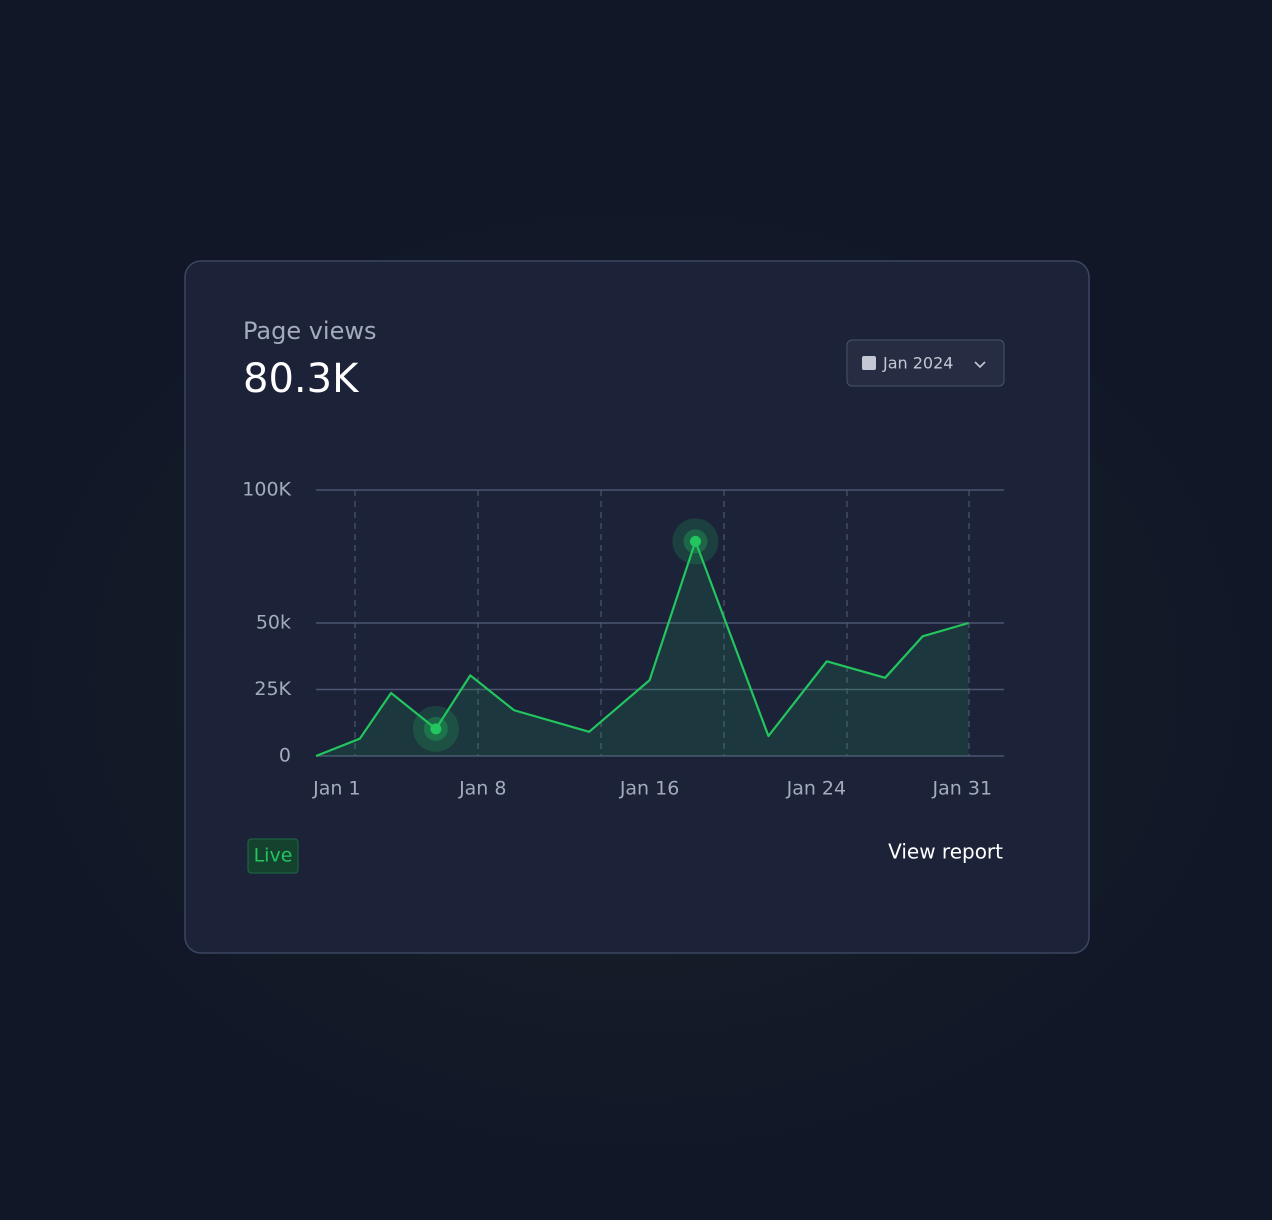 The image size is (1272, 1220). I want to click on x-tick-label: Jan 24, so click(816, 789).